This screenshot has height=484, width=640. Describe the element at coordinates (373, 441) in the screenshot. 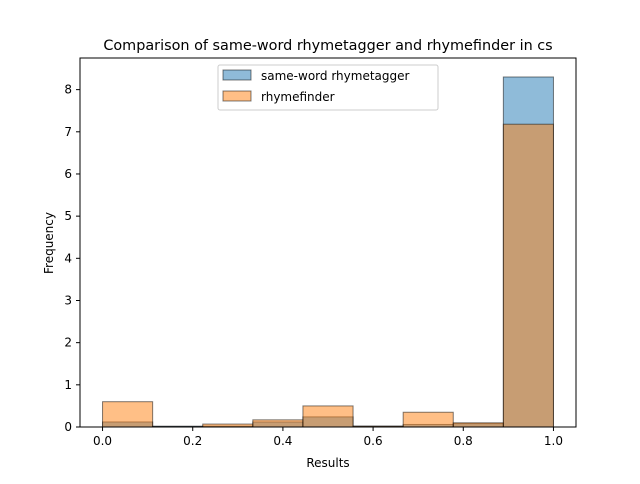

I see `x-tick-label: 0.6` at that location.